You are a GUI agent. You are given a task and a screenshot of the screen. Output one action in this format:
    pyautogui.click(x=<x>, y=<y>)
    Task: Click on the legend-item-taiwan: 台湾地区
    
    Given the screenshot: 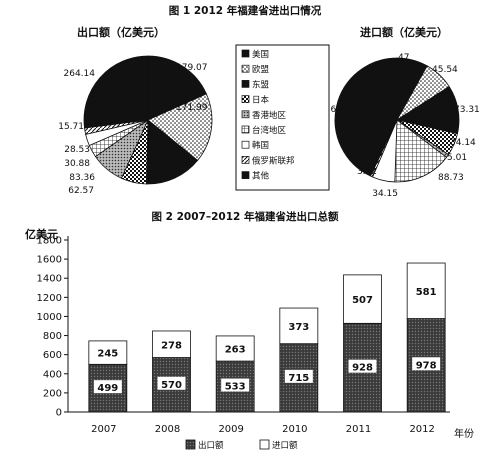 What is the action you would take?
    pyautogui.click(x=269, y=130)
    